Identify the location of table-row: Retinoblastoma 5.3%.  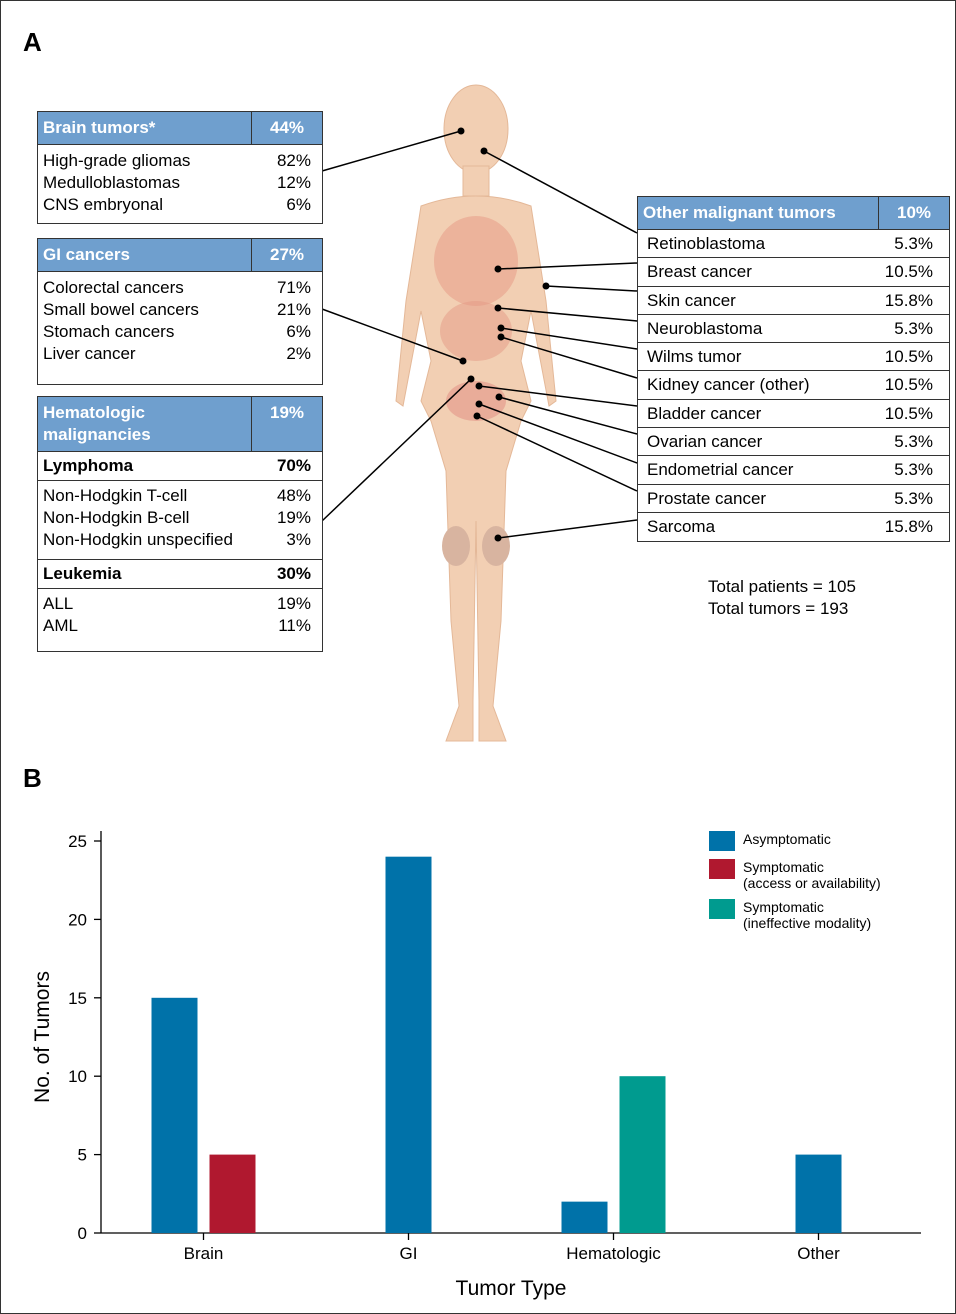
(793, 244).